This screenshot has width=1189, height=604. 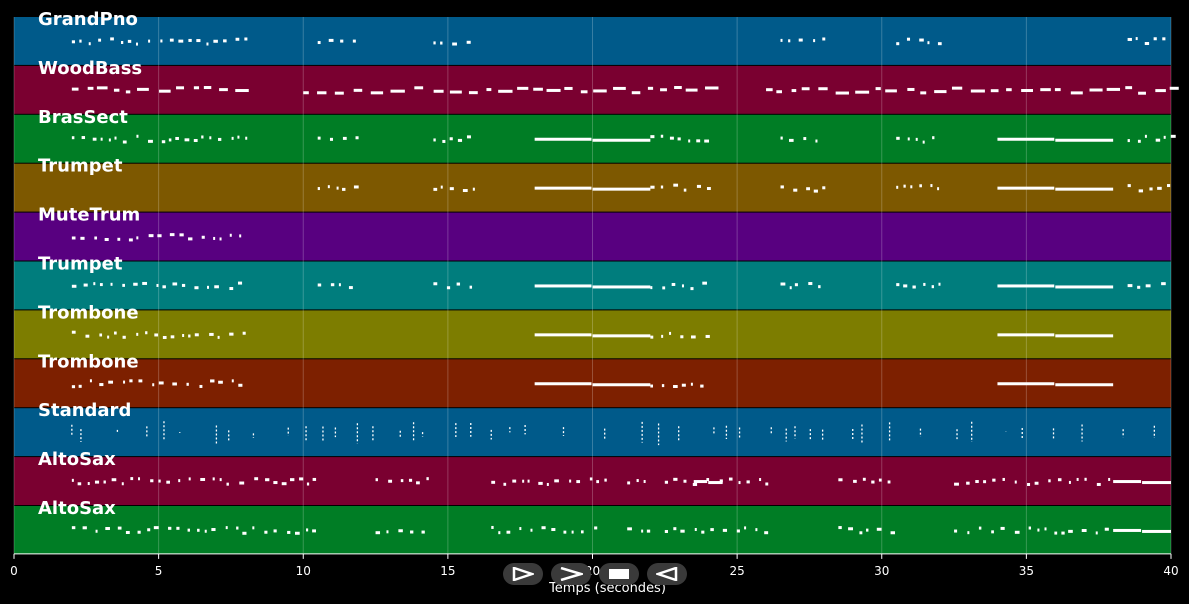 What do you see at coordinates (571, 574) in the screenshot?
I see `forward-button` at bounding box center [571, 574].